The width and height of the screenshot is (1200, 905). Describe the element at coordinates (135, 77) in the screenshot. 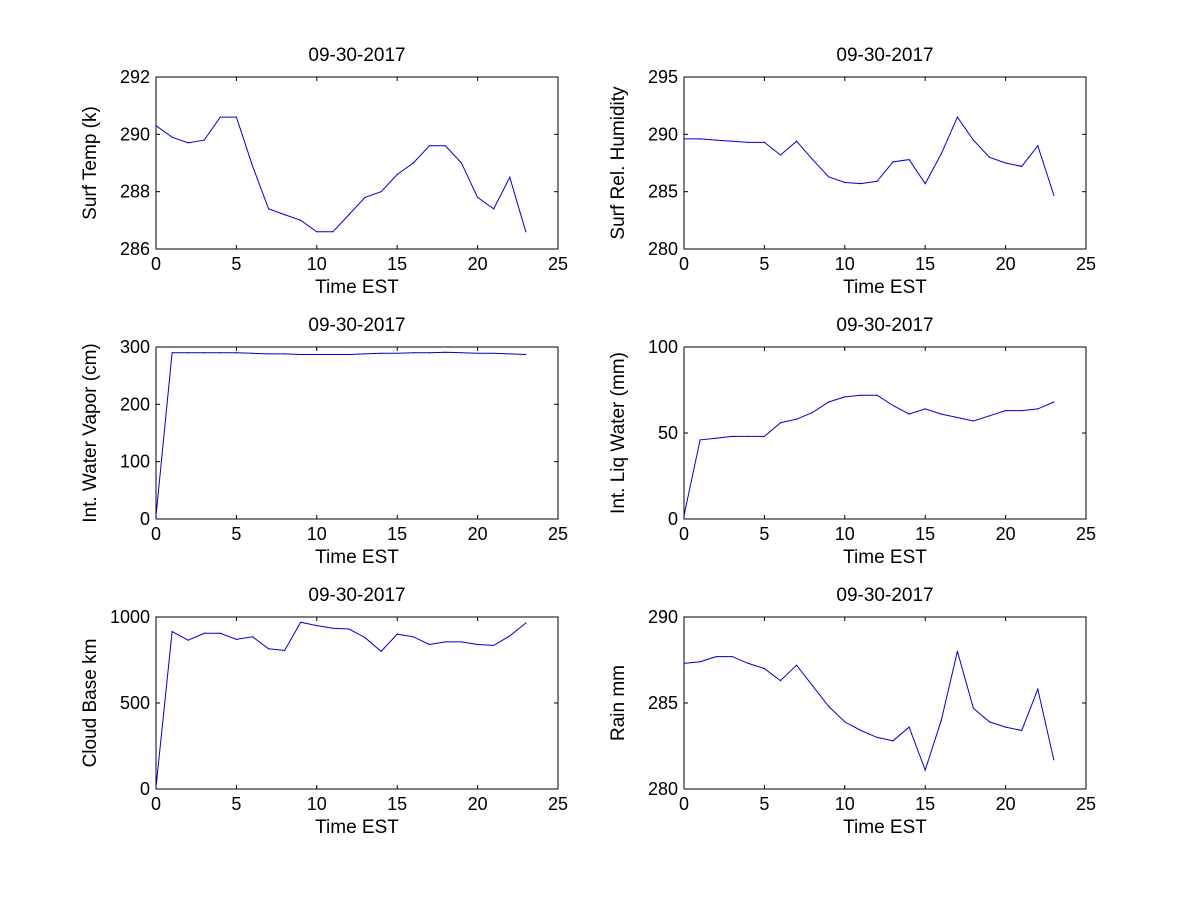

I see `y-tick-label: 292` at that location.